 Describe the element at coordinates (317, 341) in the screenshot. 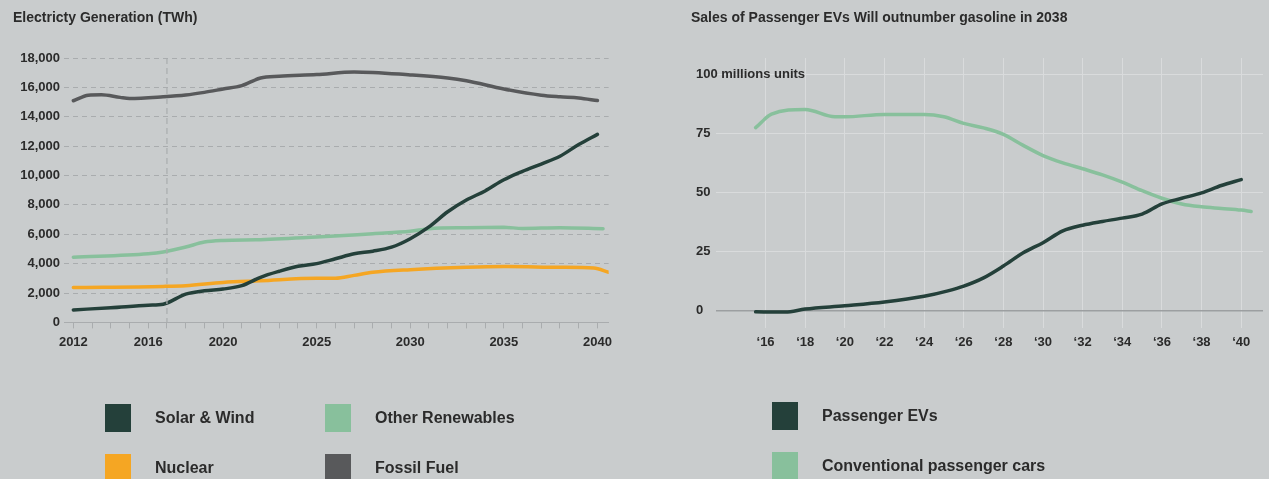

I see `x-tick-label: 2025` at that location.